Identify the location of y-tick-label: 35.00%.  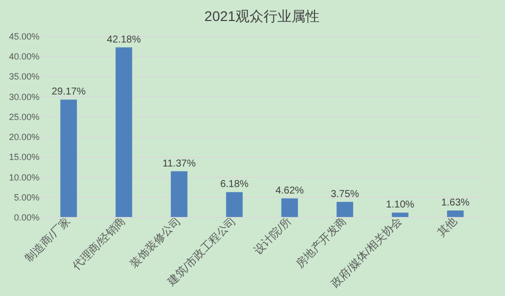
(24, 77).